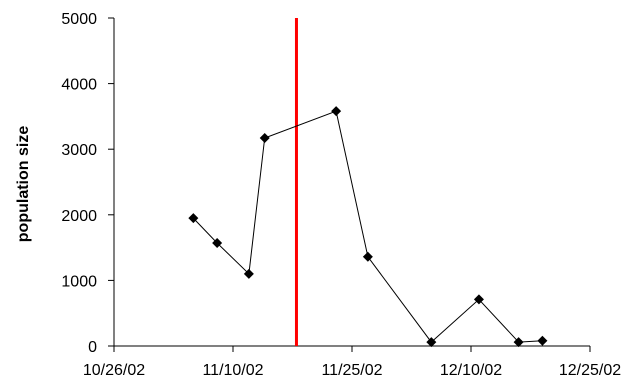 Image resolution: width=634 pixels, height=389 pixels. Describe the element at coordinates (79, 150) in the screenshot. I see `y-tick-label: 3000` at that location.